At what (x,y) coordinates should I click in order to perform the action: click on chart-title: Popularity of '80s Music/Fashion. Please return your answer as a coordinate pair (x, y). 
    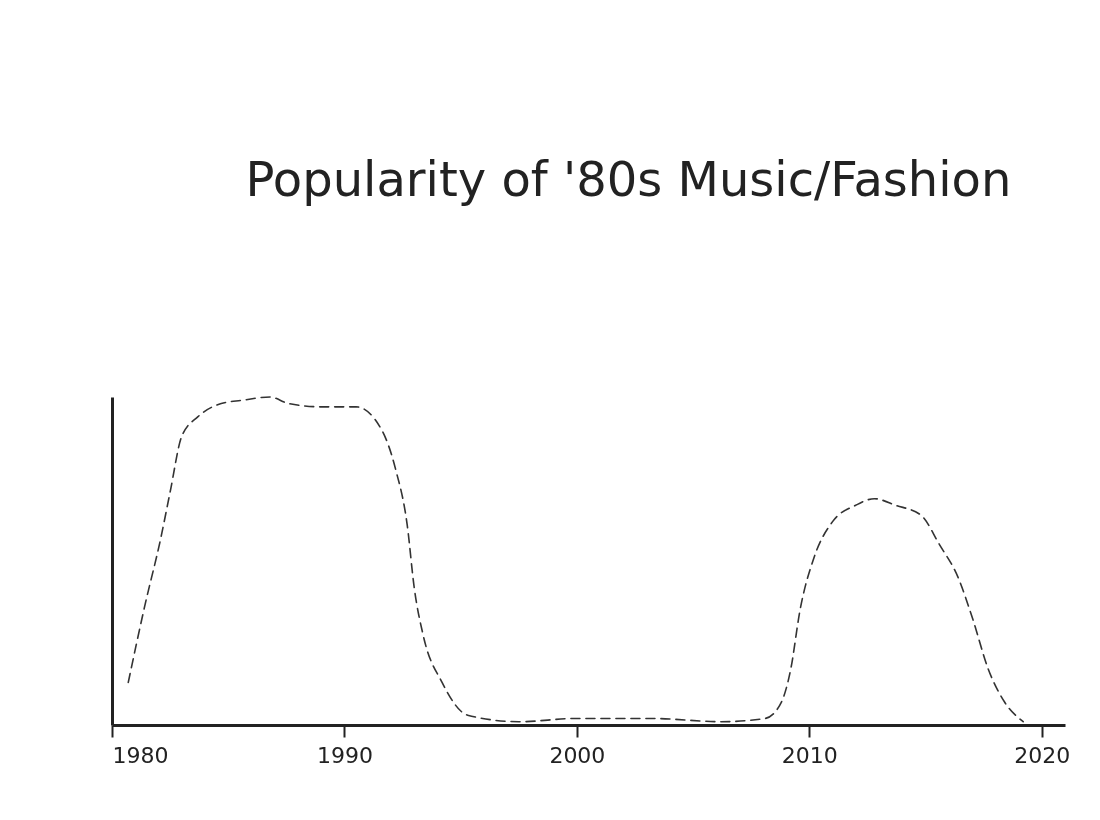
    Looking at the image, I should click on (628, 179).